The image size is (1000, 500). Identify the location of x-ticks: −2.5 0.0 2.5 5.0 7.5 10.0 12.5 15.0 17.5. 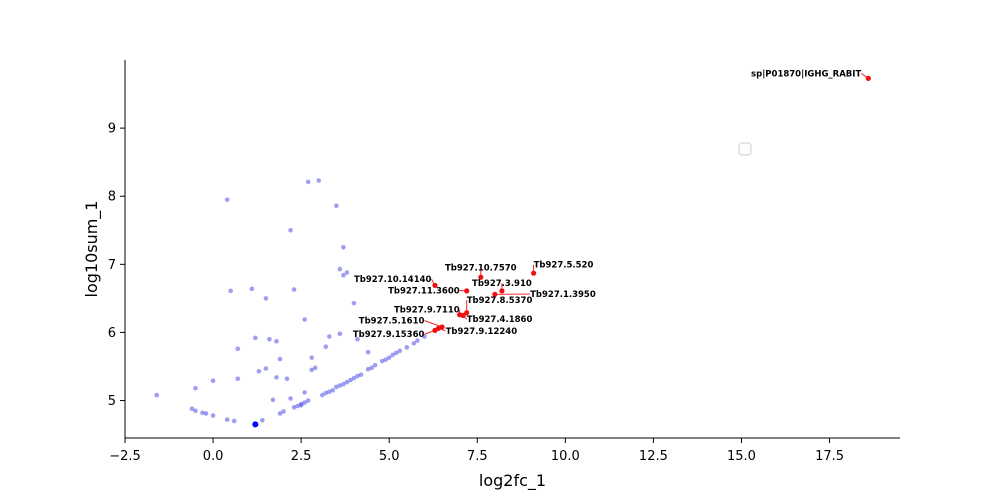
(476, 451).